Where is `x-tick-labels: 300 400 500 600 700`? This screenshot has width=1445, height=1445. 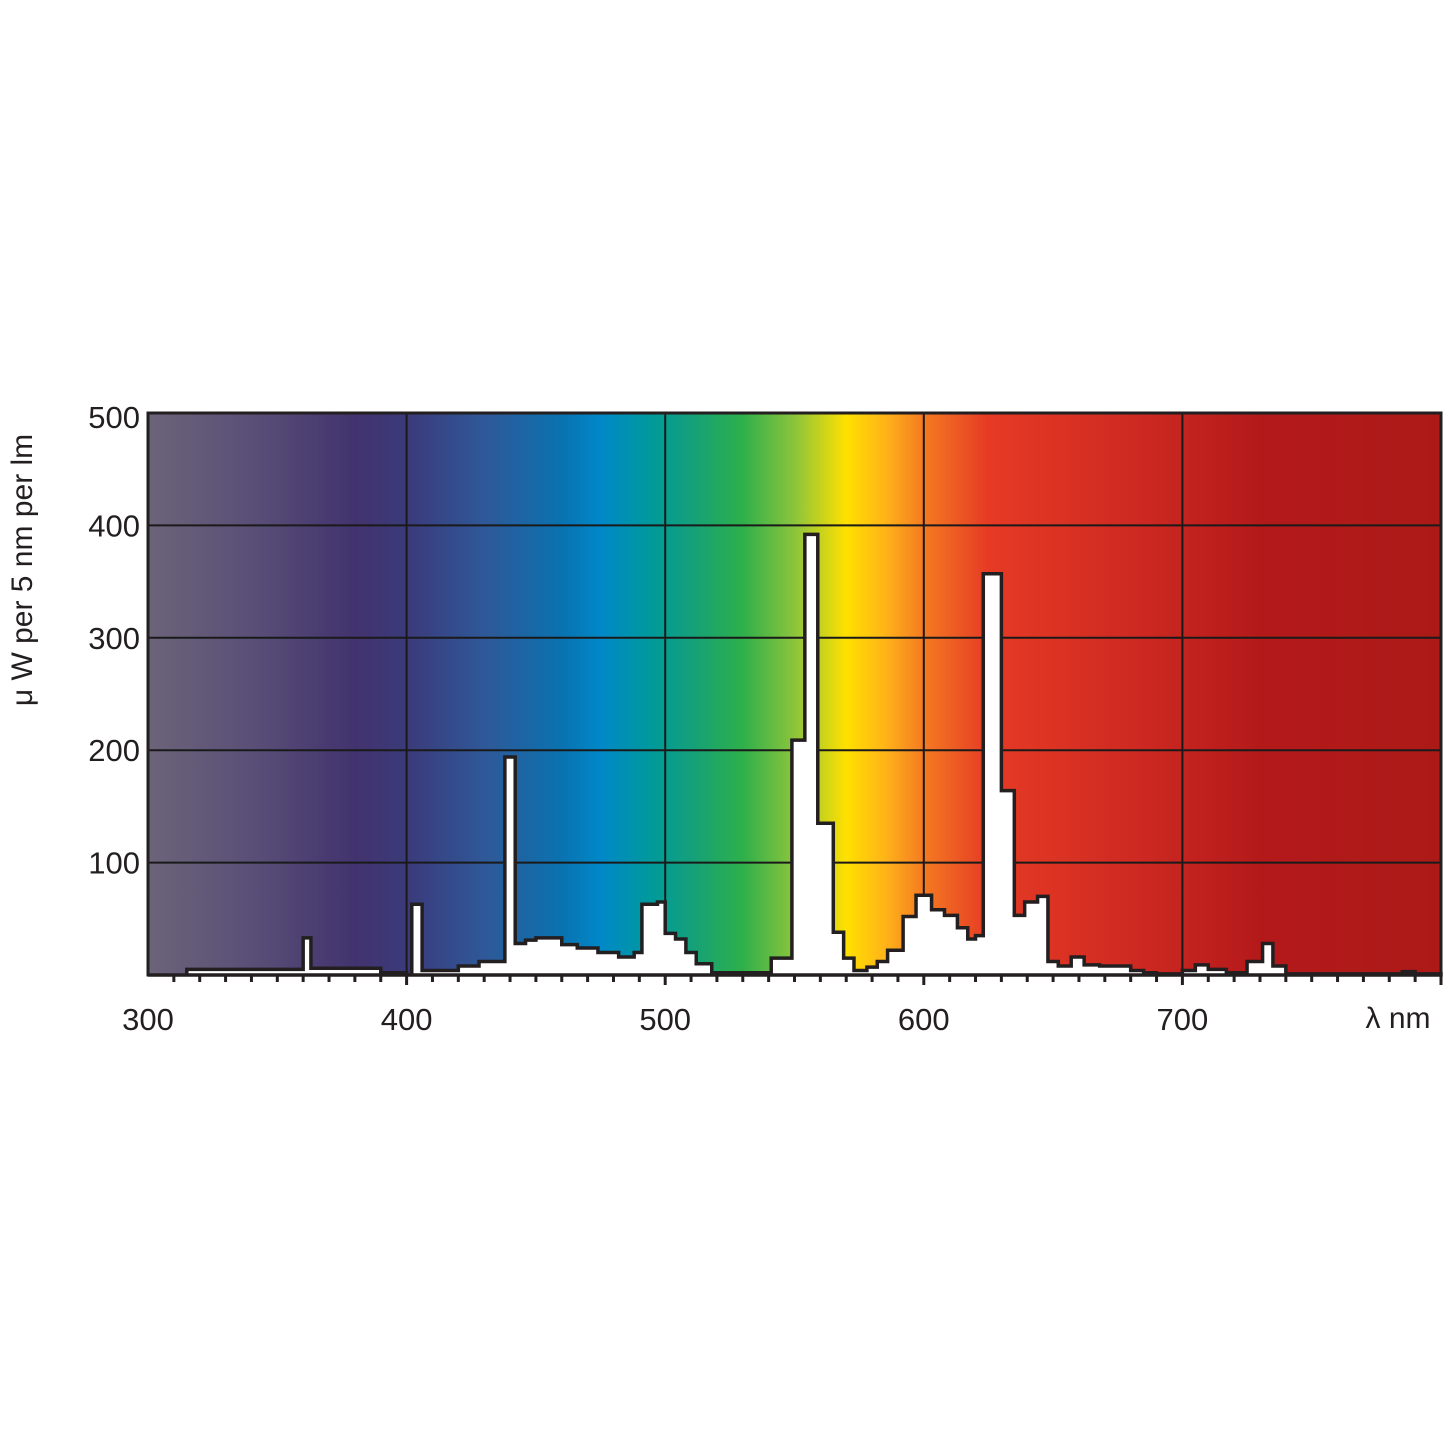
x-tick-labels: 300 400 500 600 700 is located at coordinates (665, 1019).